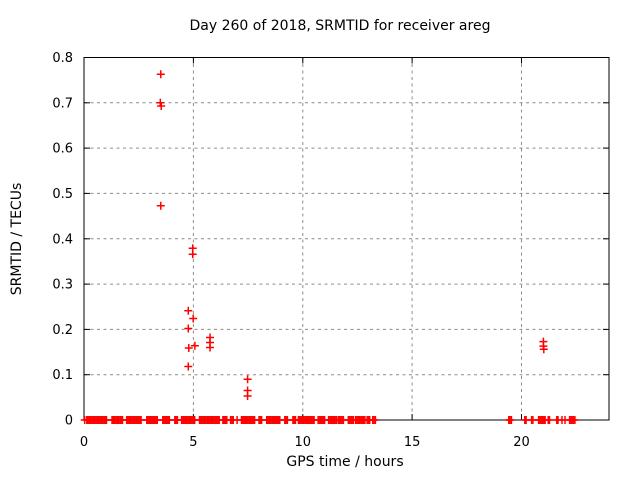 This screenshot has height=480, width=640. What do you see at coordinates (303, 442) in the screenshot?
I see `x-tick-label: 10` at bounding box center [303, 442].